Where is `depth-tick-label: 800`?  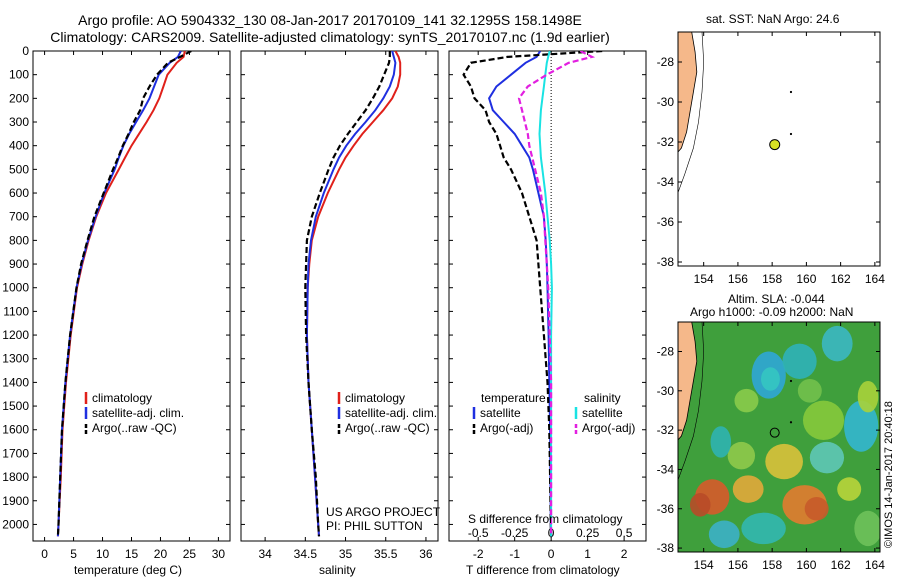 depth-tick-label: 800 is located at coordinates (19, 240).